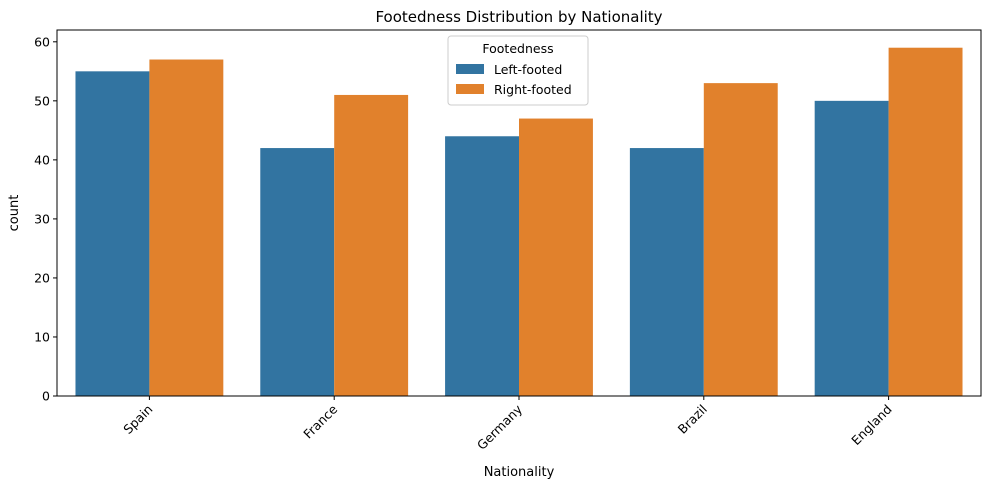  What do you see at coordinates (320, 421) in the screenshot?
I see `x-tick-label: France` at bounding box center [320, 421].